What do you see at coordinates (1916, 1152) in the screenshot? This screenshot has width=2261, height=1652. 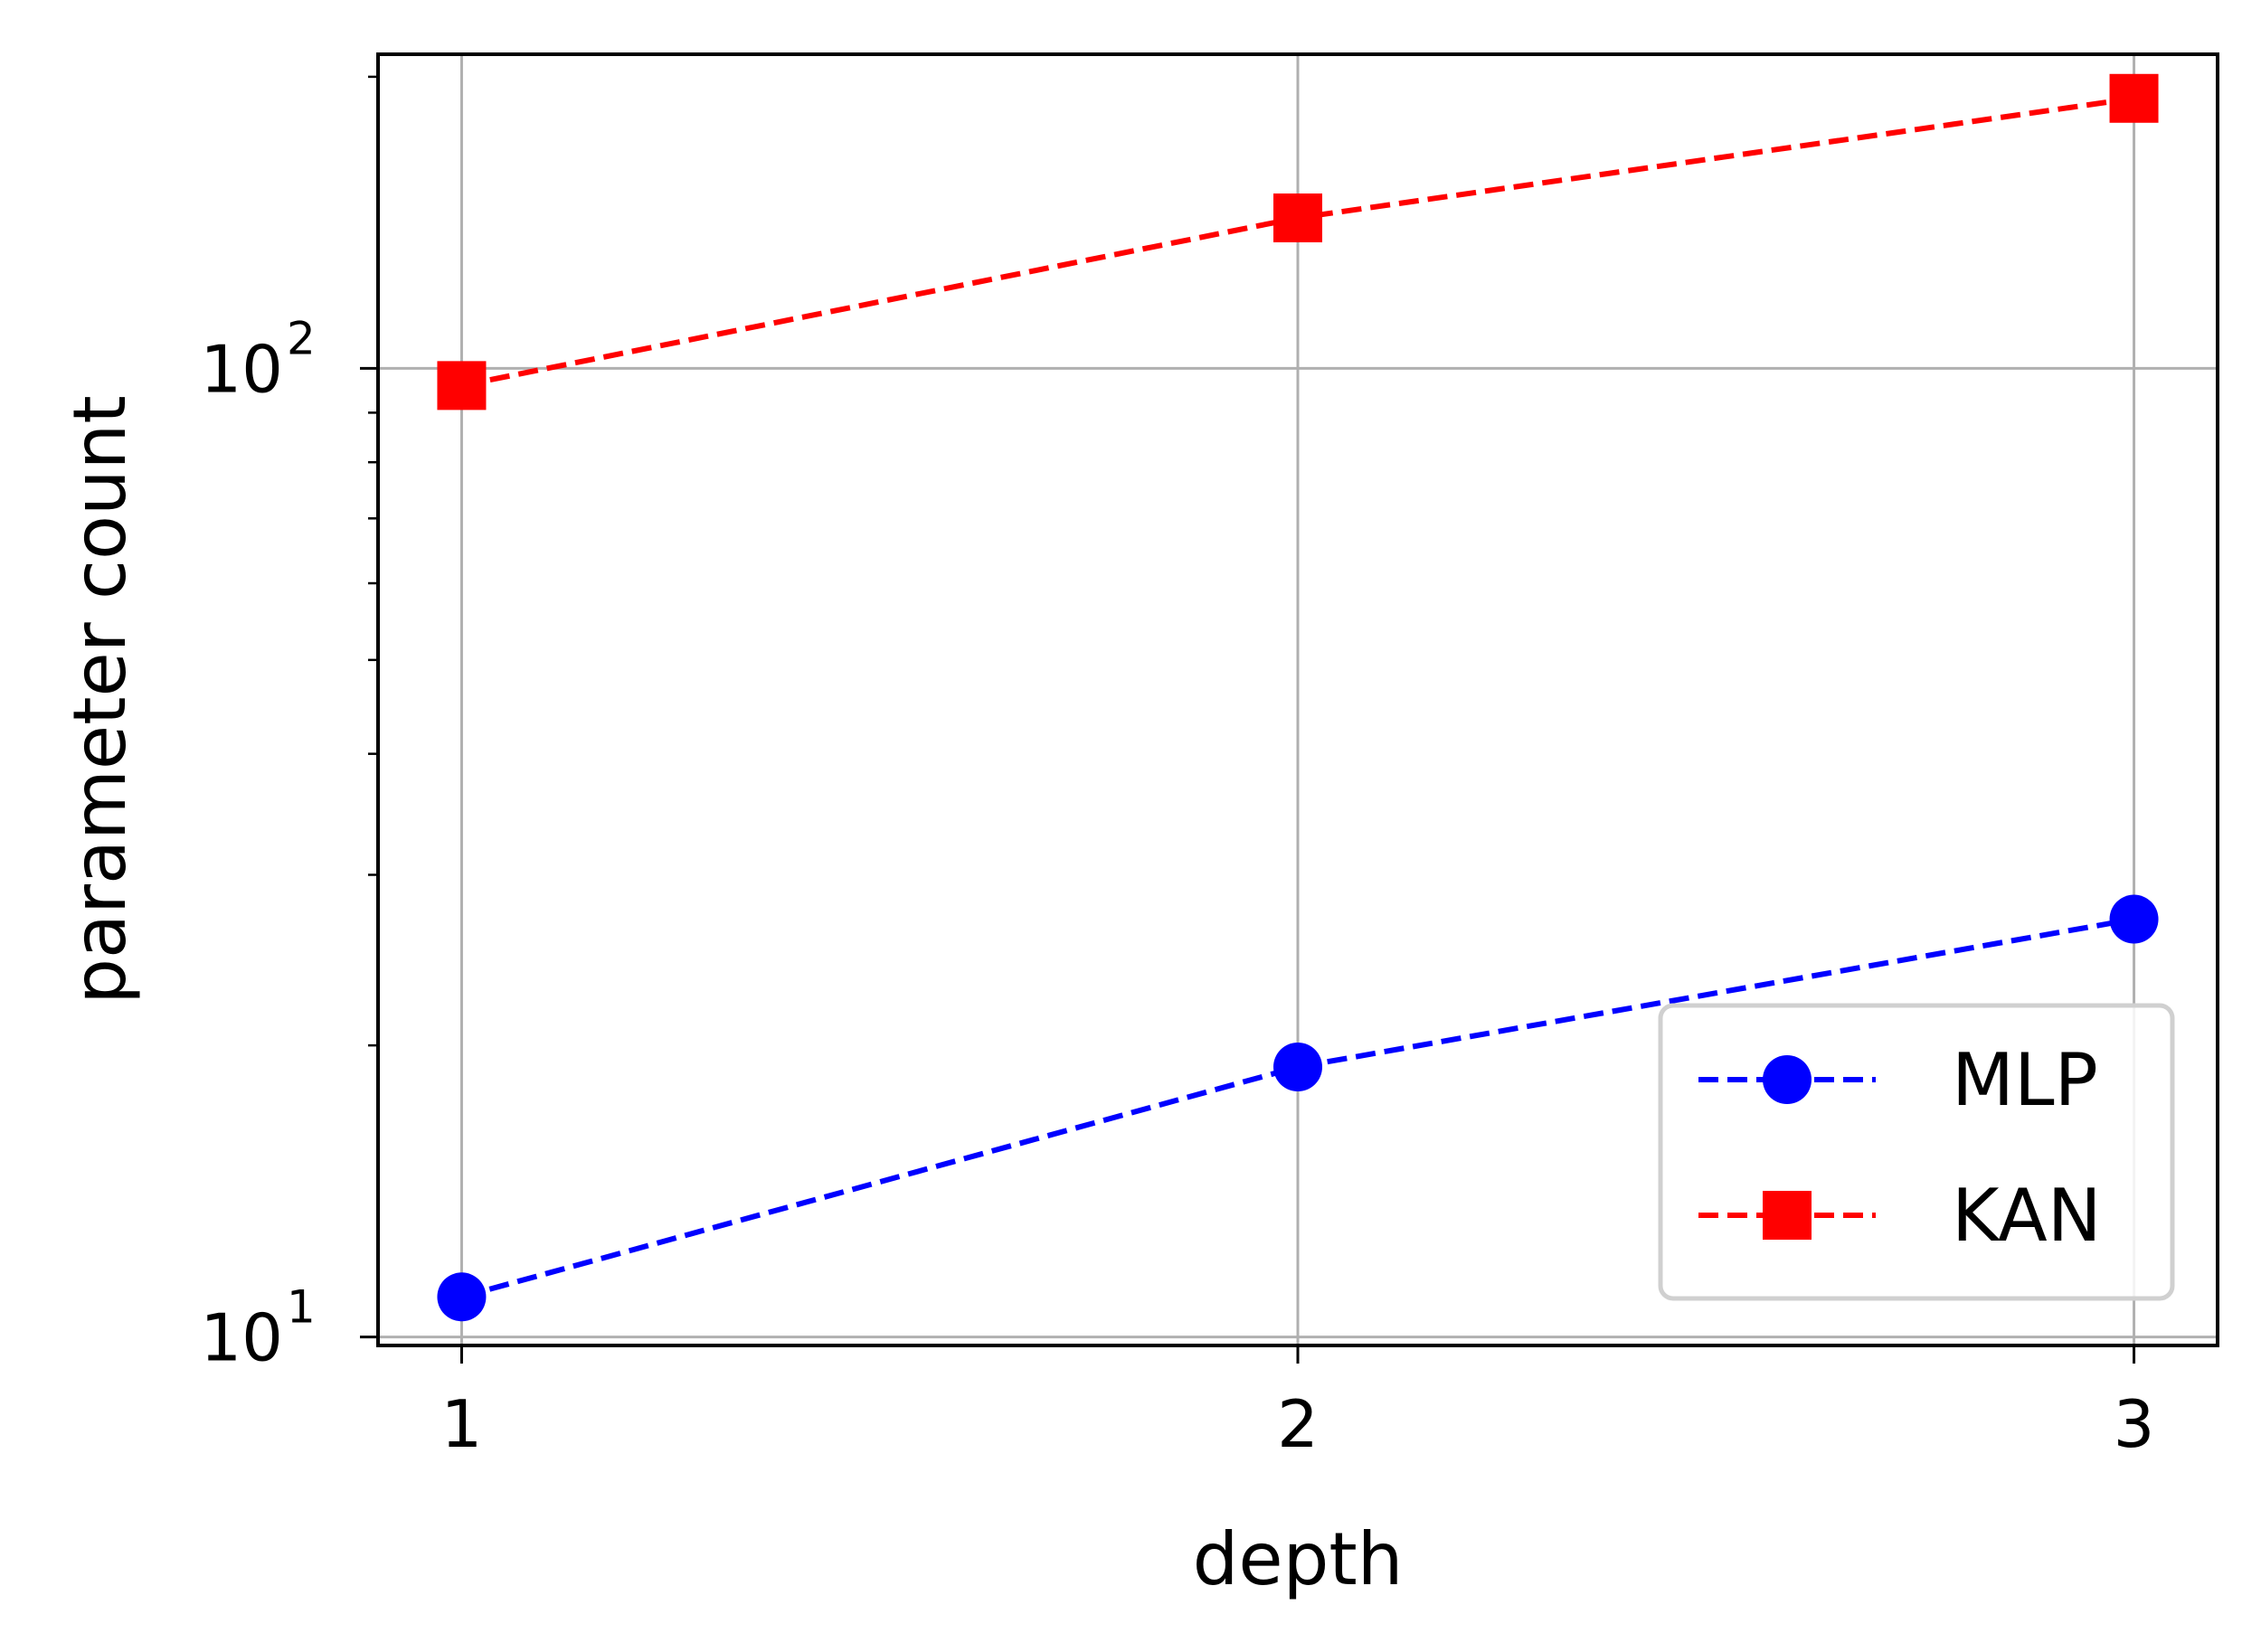 I see `legend: MLP KAN` at bounding box center [1916, 1152].